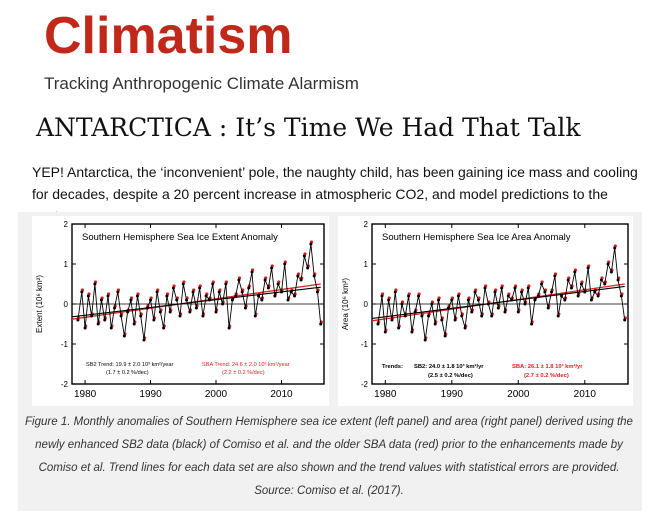 The width and height of the screenshot is (658, 522). What do you see at coordinates (392, 367) in the screenshot?
I see `trend-annotation: Trends:` at bounding box center [392, 367].